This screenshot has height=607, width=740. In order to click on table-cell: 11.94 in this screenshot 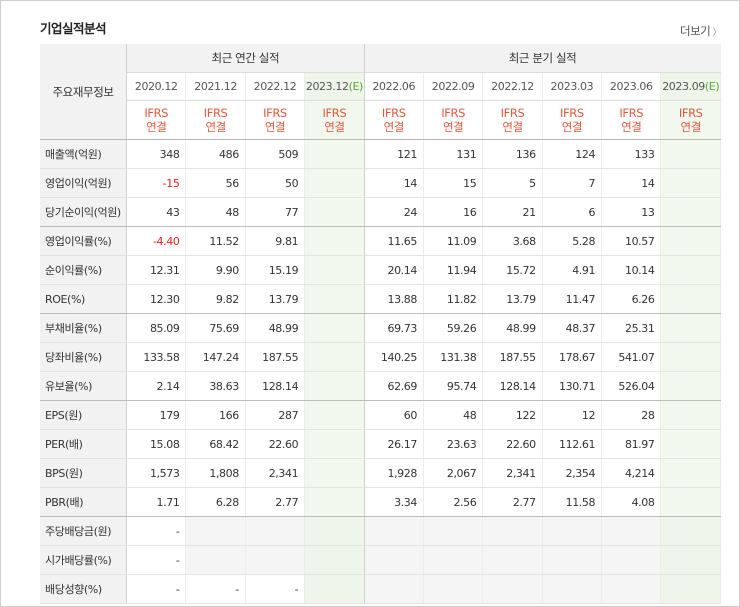, I will do `click(453, 270)`.